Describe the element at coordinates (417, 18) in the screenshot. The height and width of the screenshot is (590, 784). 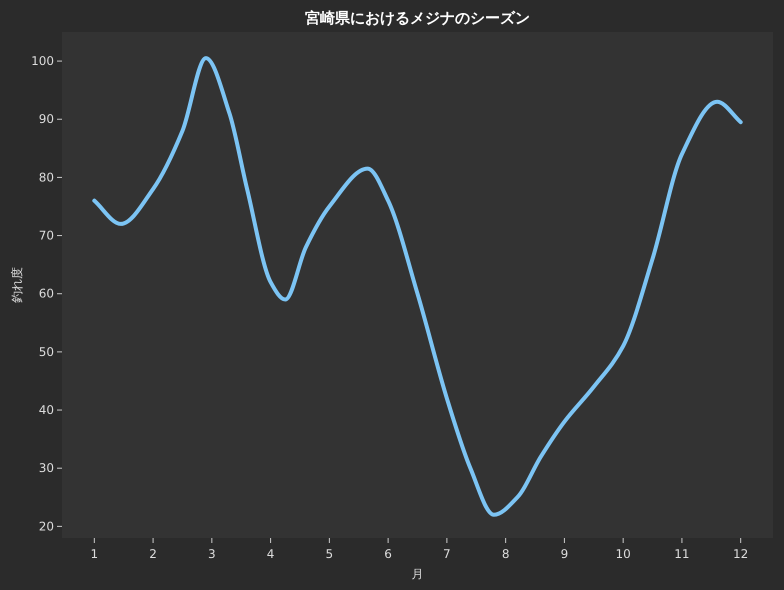
I see `chart-title: 宮崎県におけるメジナのシーズン` at that location.